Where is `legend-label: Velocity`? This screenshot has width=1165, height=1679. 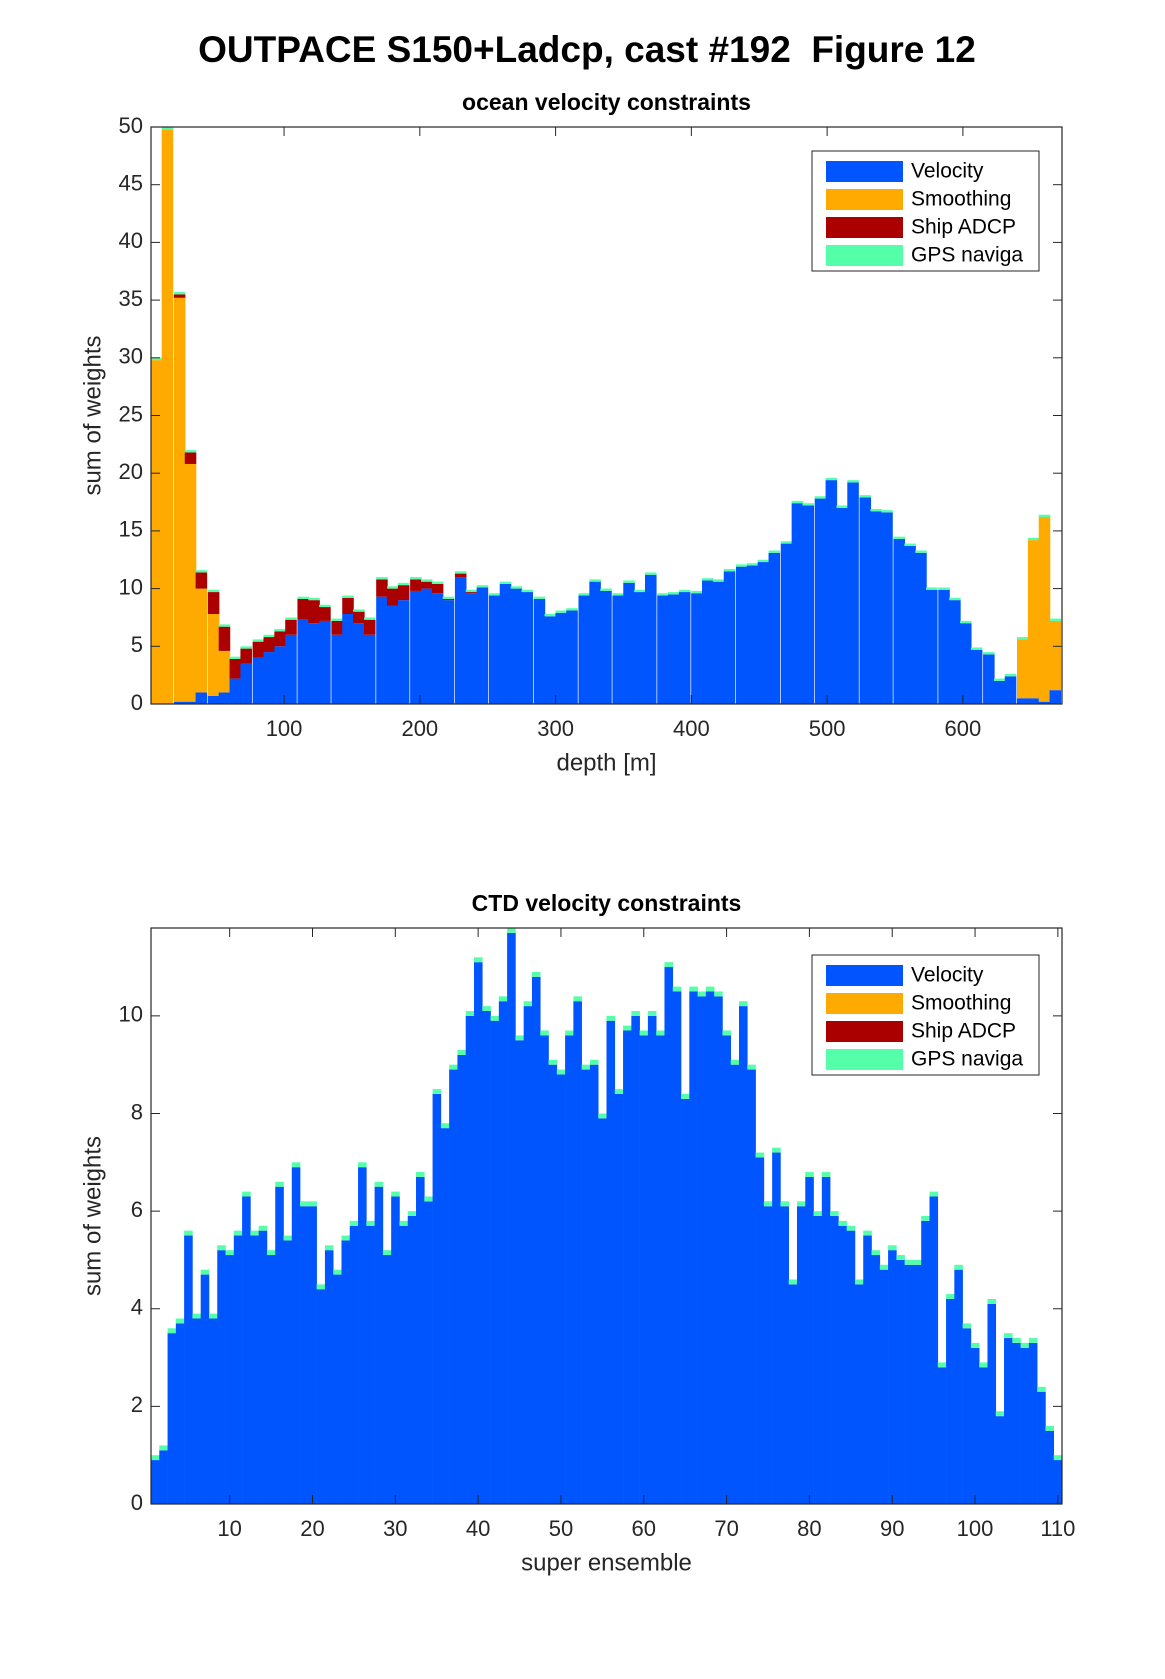 legend-label: Velocity is located at coordinates (947, 171).